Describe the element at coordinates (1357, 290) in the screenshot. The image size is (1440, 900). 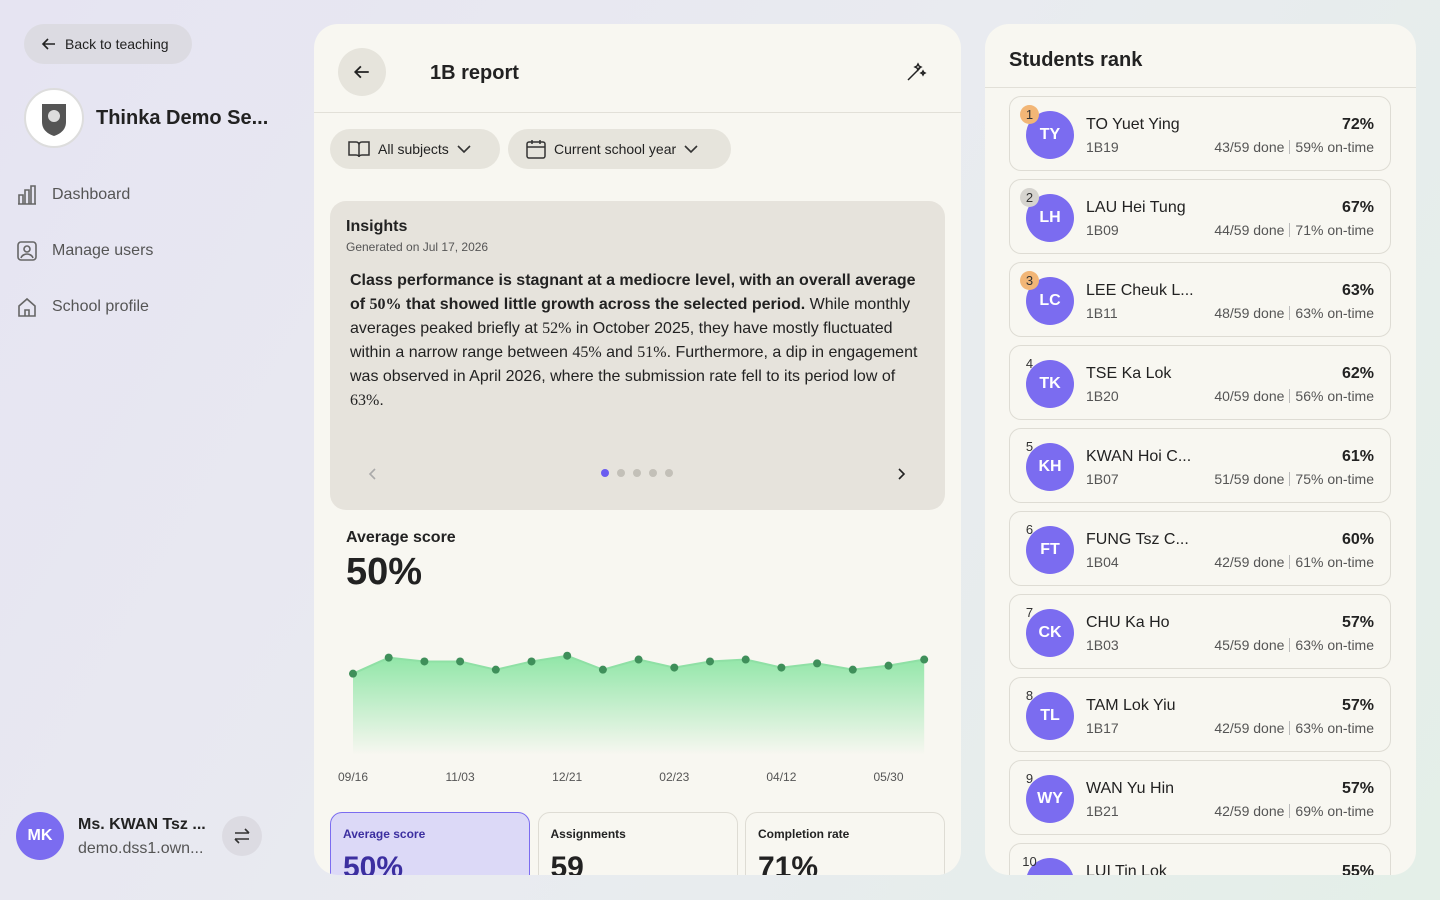
I see `student-score: 63%` at that location.